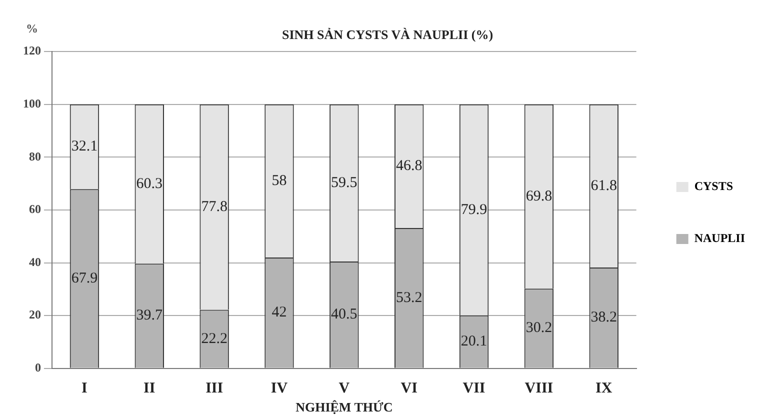 The height and width of the screenshot is (420, 765). What do you see at coordinates (474, 388) in the screenshot?
I see `x-tick-label: VII` at bounding box center [474, 388].